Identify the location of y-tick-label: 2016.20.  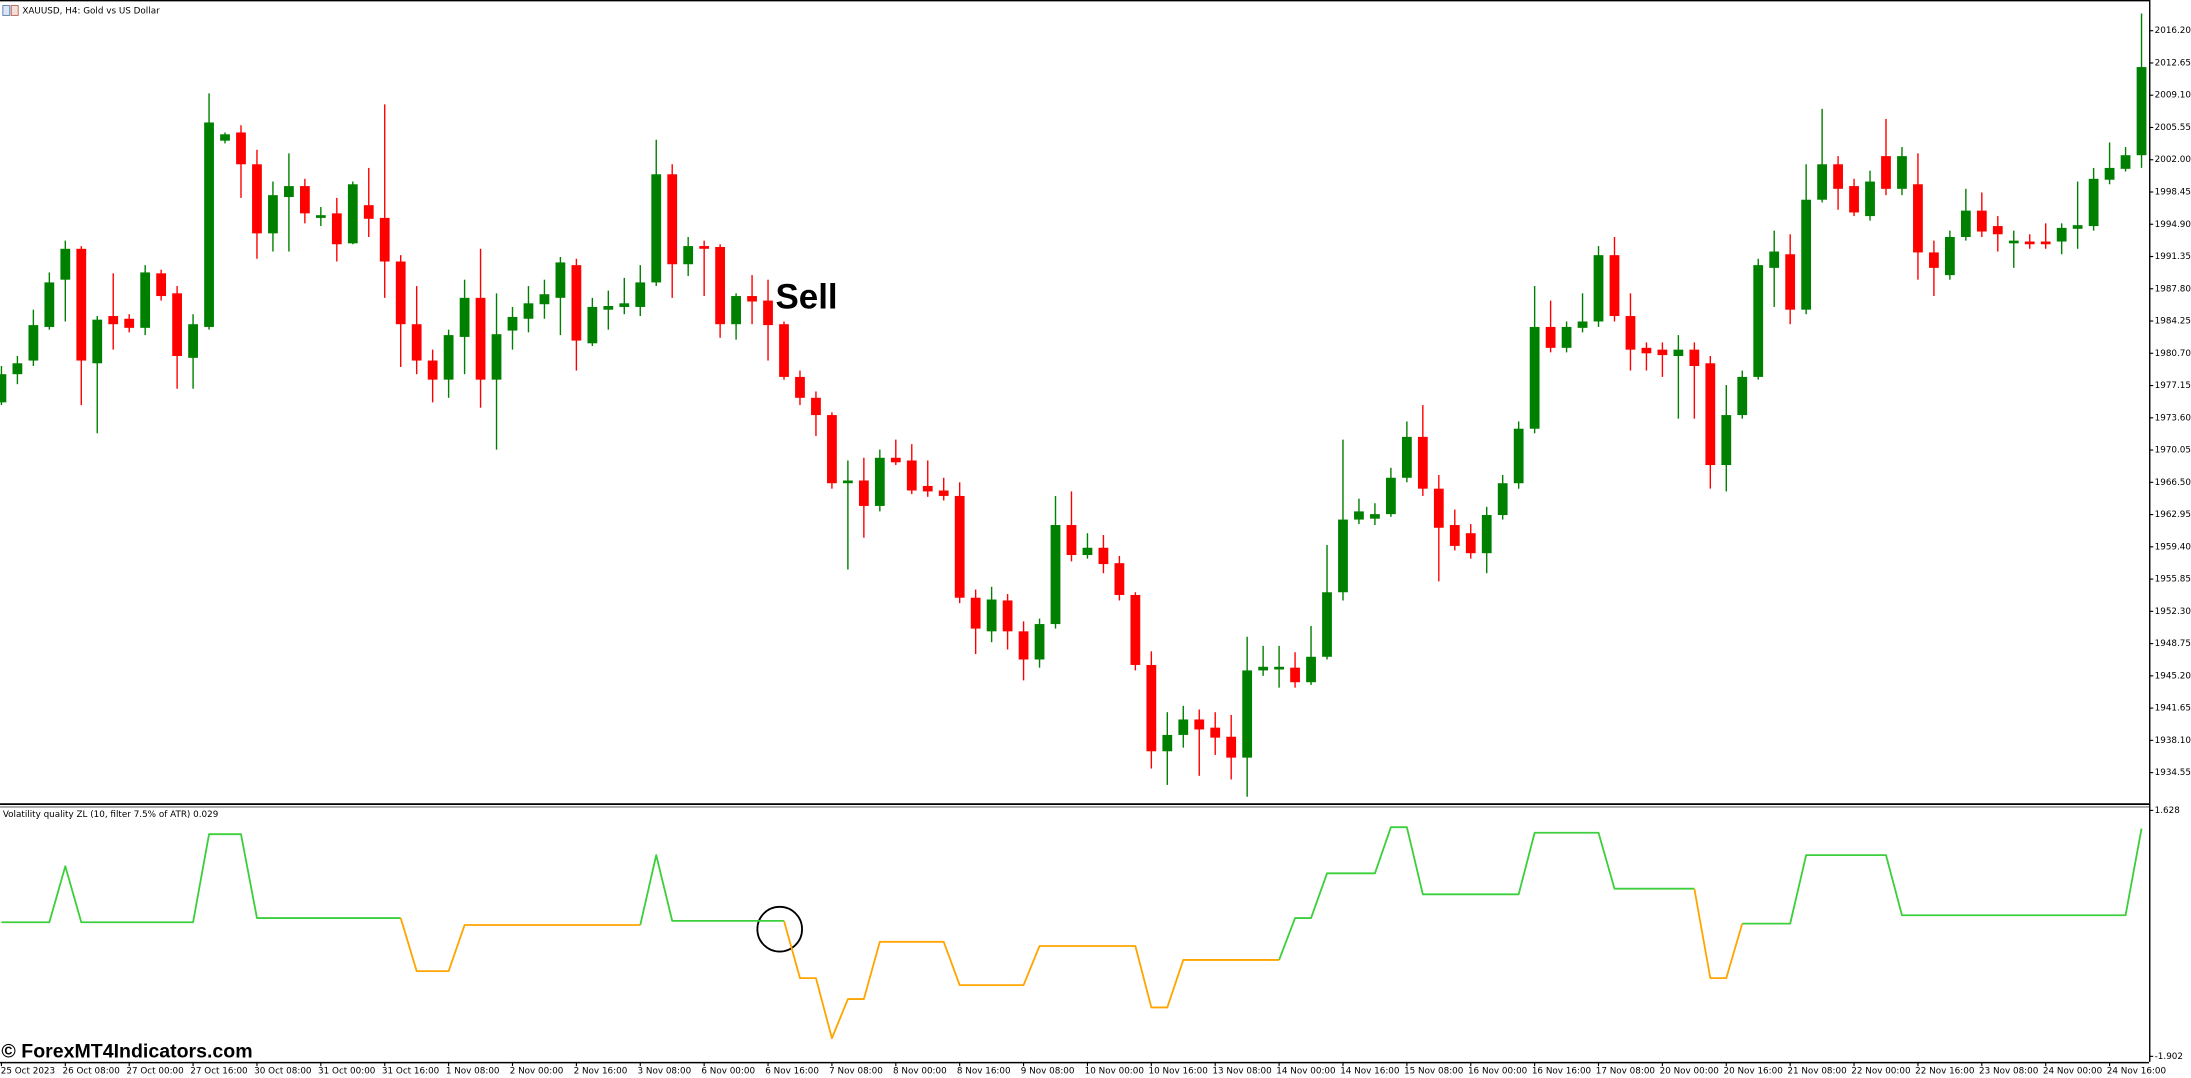
(2173, 31).